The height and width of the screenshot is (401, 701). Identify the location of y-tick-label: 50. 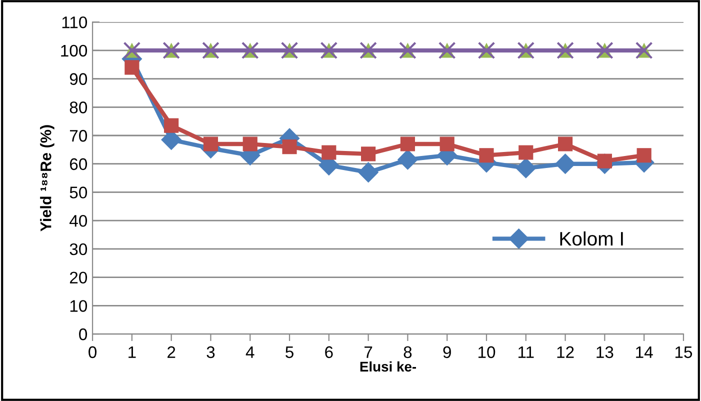
(79, 192).